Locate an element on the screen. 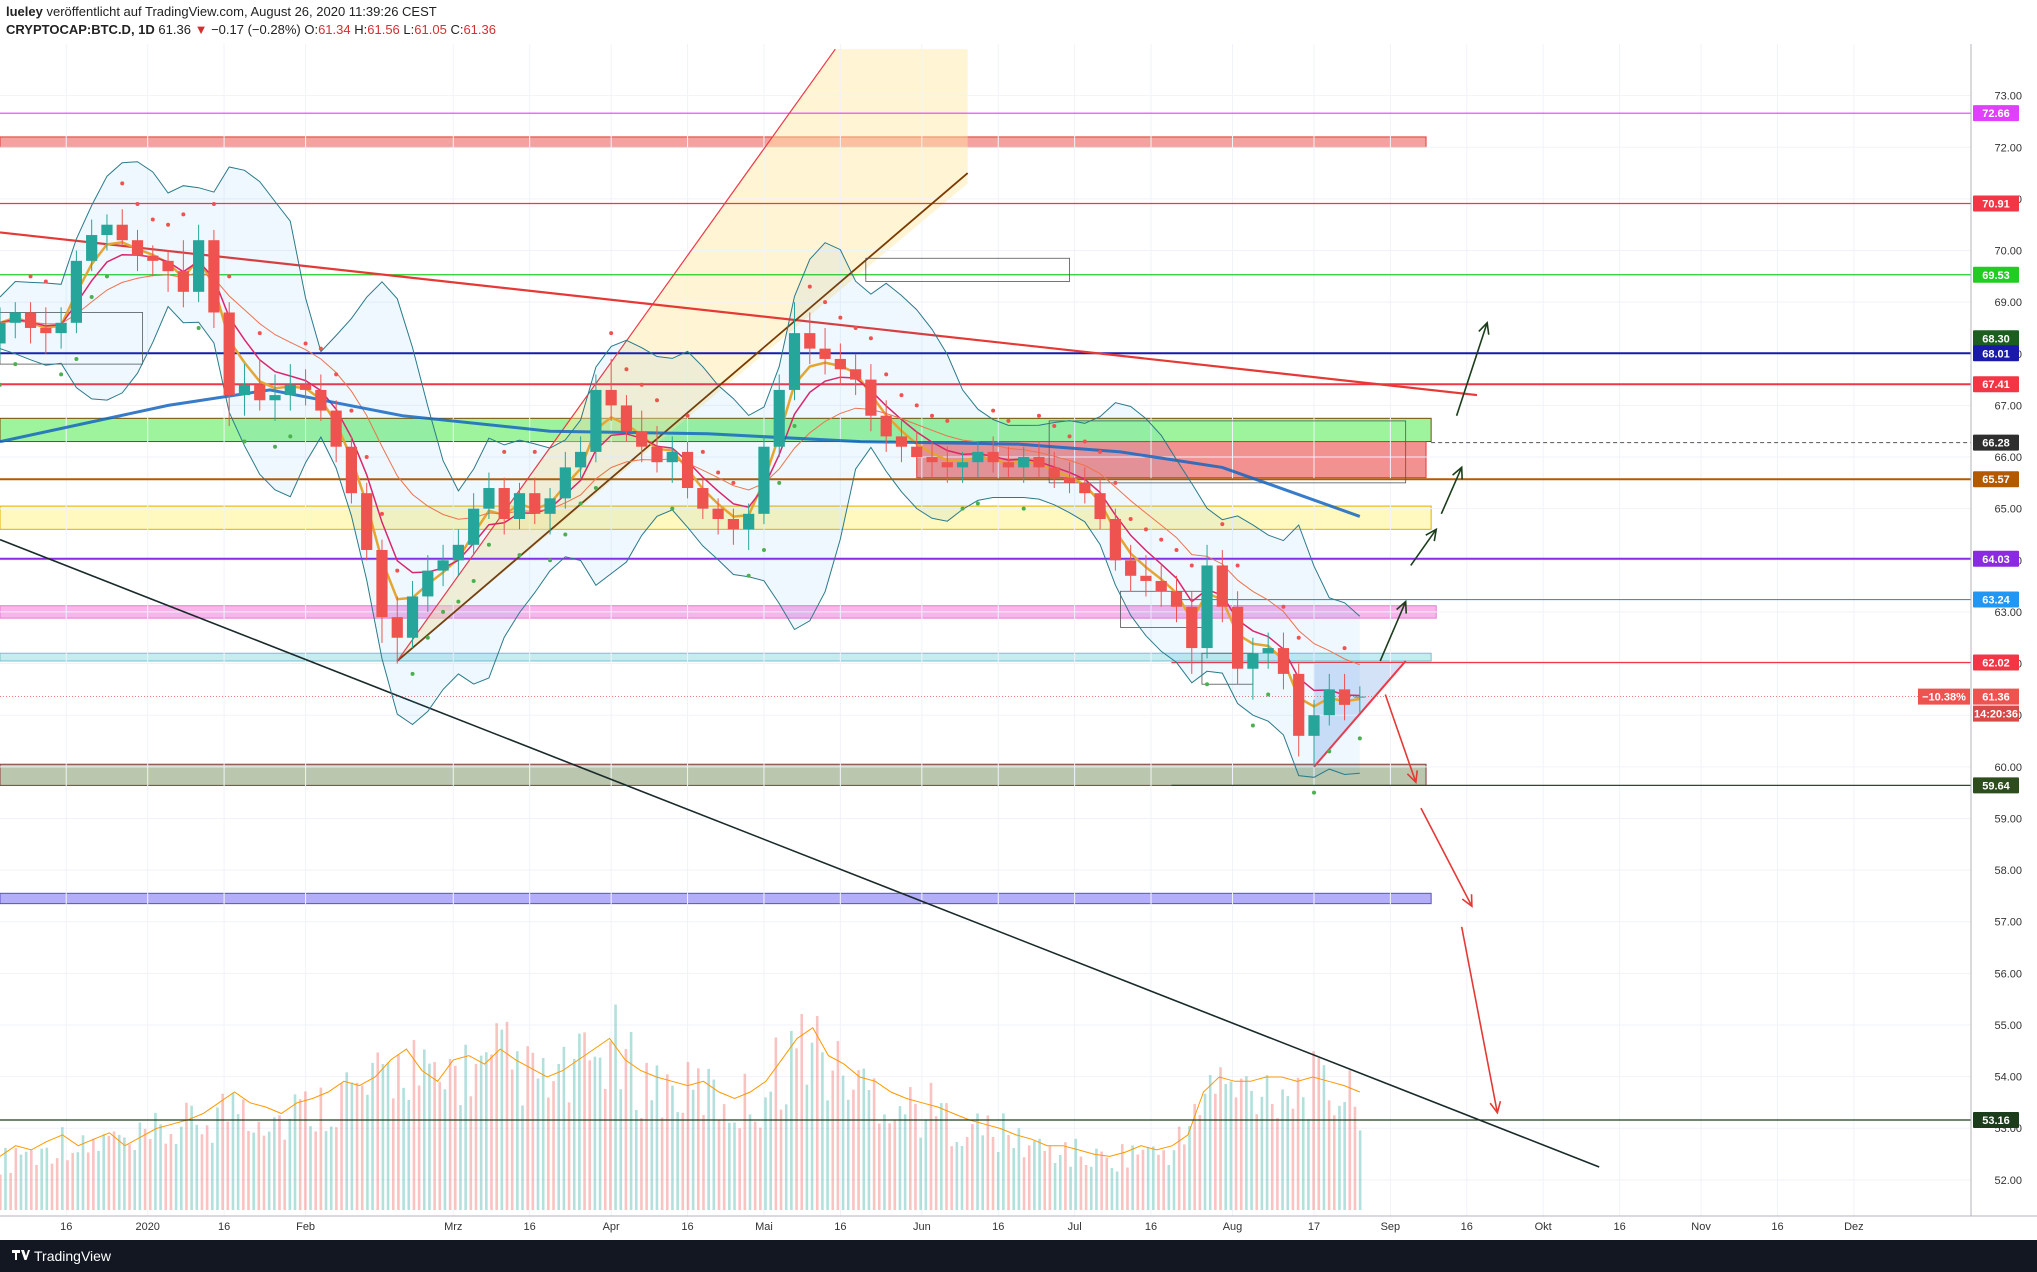  price-tick-label: 56.00 is located at coordinates (2008, 974).